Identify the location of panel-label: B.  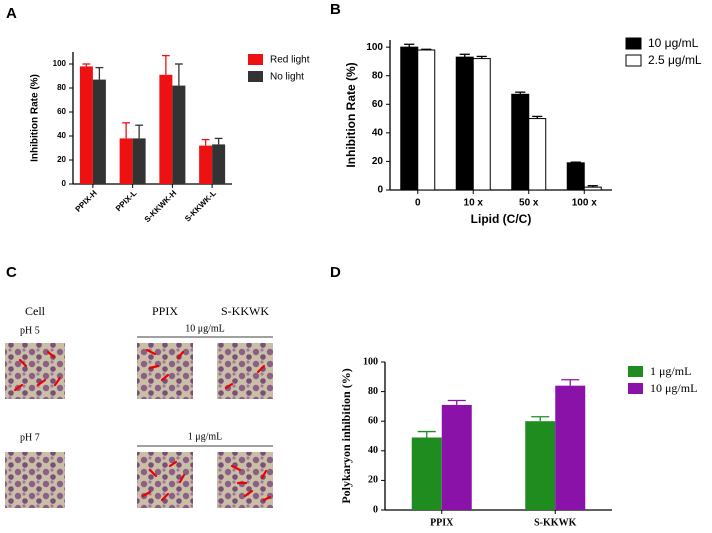
(335, 9).